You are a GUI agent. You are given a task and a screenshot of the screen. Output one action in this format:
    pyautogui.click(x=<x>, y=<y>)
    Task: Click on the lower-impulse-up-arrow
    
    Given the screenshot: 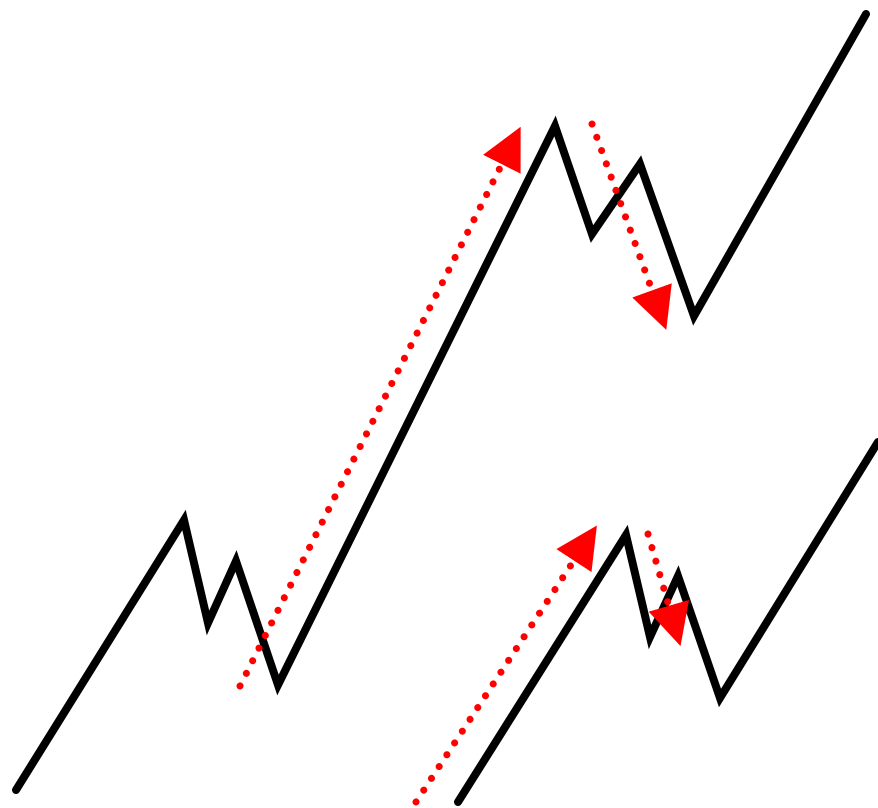 What is the action you would take?
    pyautogui.click(x=504, y=665)
    